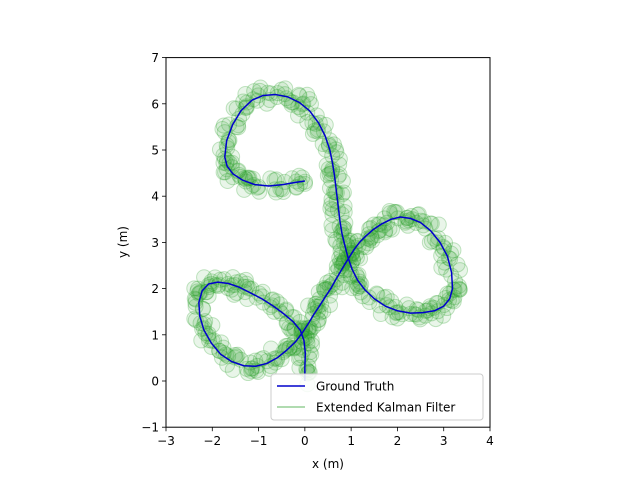 The height and width of the screenshot is (484, 640). What do you see at coordinates (155, 382) in the screenshot?
I see `y-tick-label: 0` at bounding box center [155, 382].